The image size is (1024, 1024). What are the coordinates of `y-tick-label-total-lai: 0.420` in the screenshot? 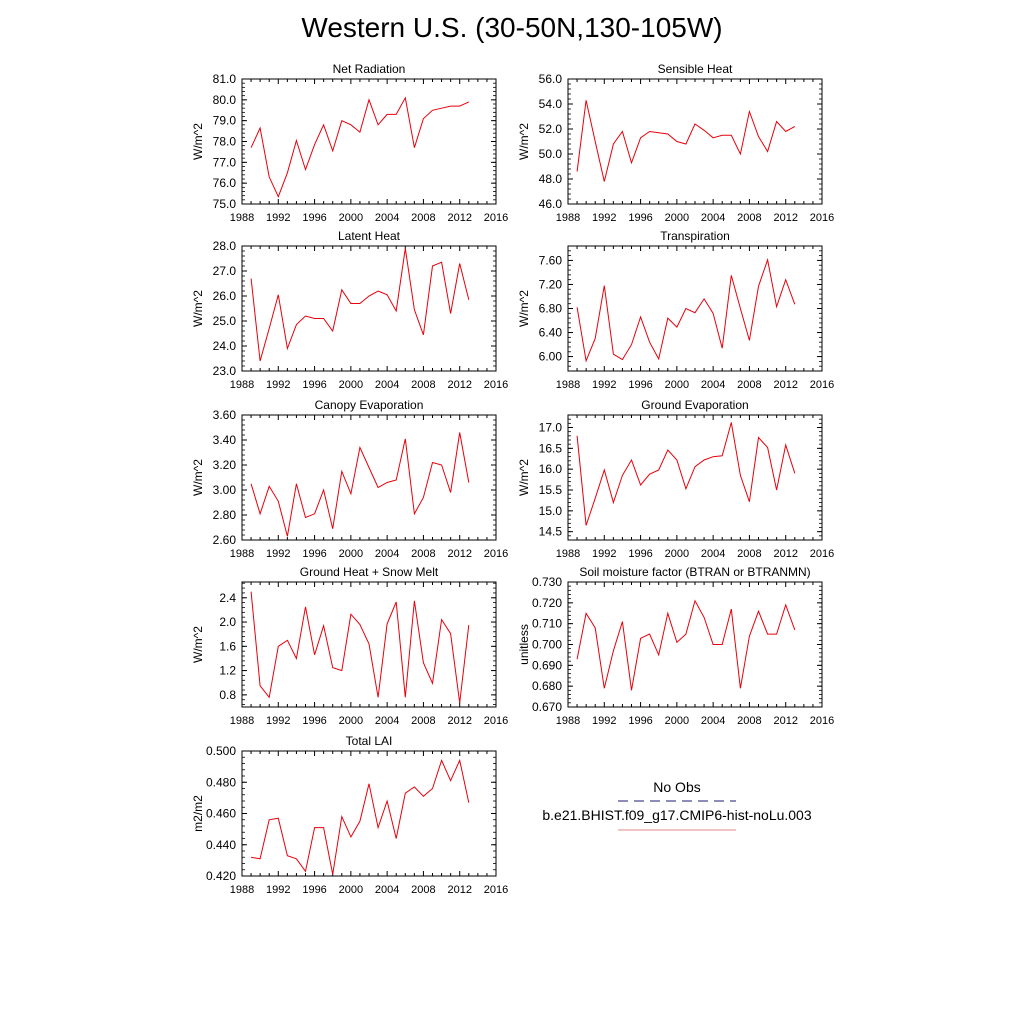 It's located at (221, 876).